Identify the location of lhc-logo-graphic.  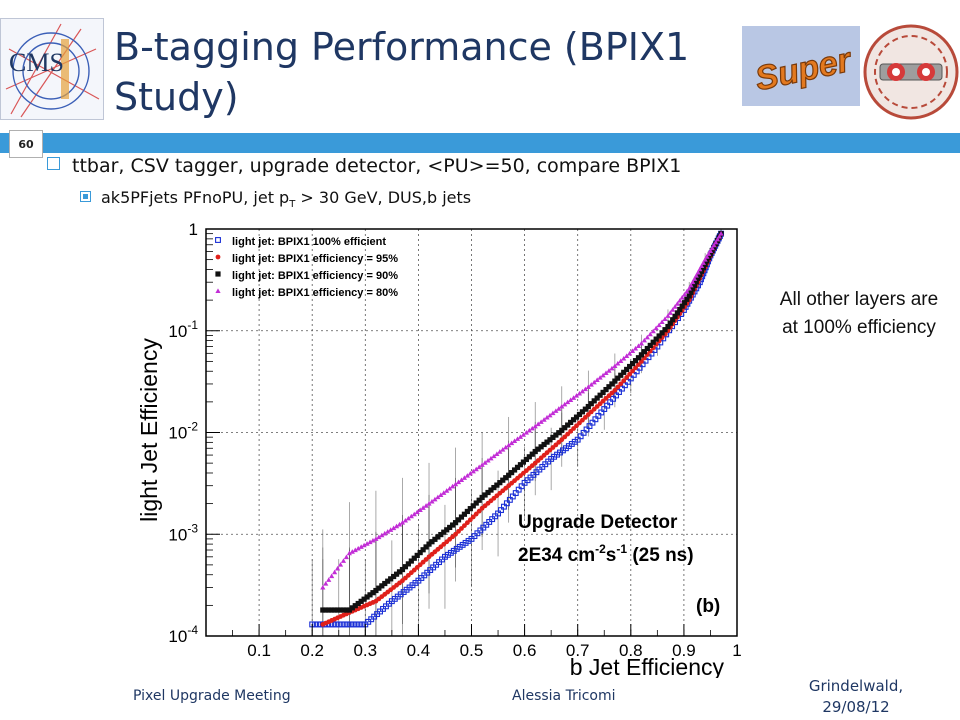
(911, 72).